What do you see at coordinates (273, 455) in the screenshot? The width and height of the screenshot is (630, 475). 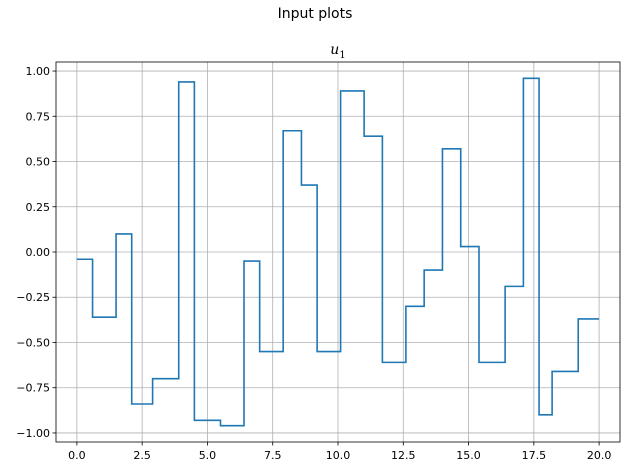 I see `x-tick-label: 7.5` at bounding box center [273, 455].